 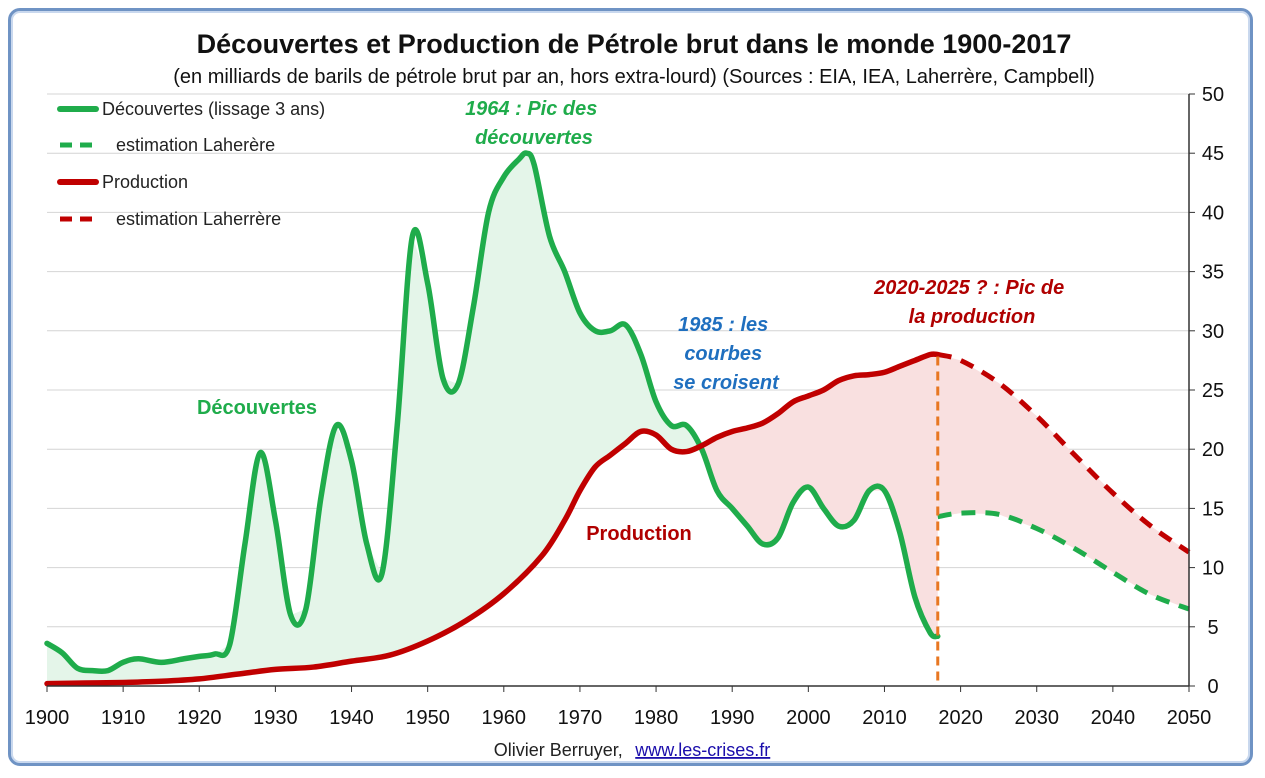 I want to click on x-tick-label-1920: 1920, so click(x=199, y=718).